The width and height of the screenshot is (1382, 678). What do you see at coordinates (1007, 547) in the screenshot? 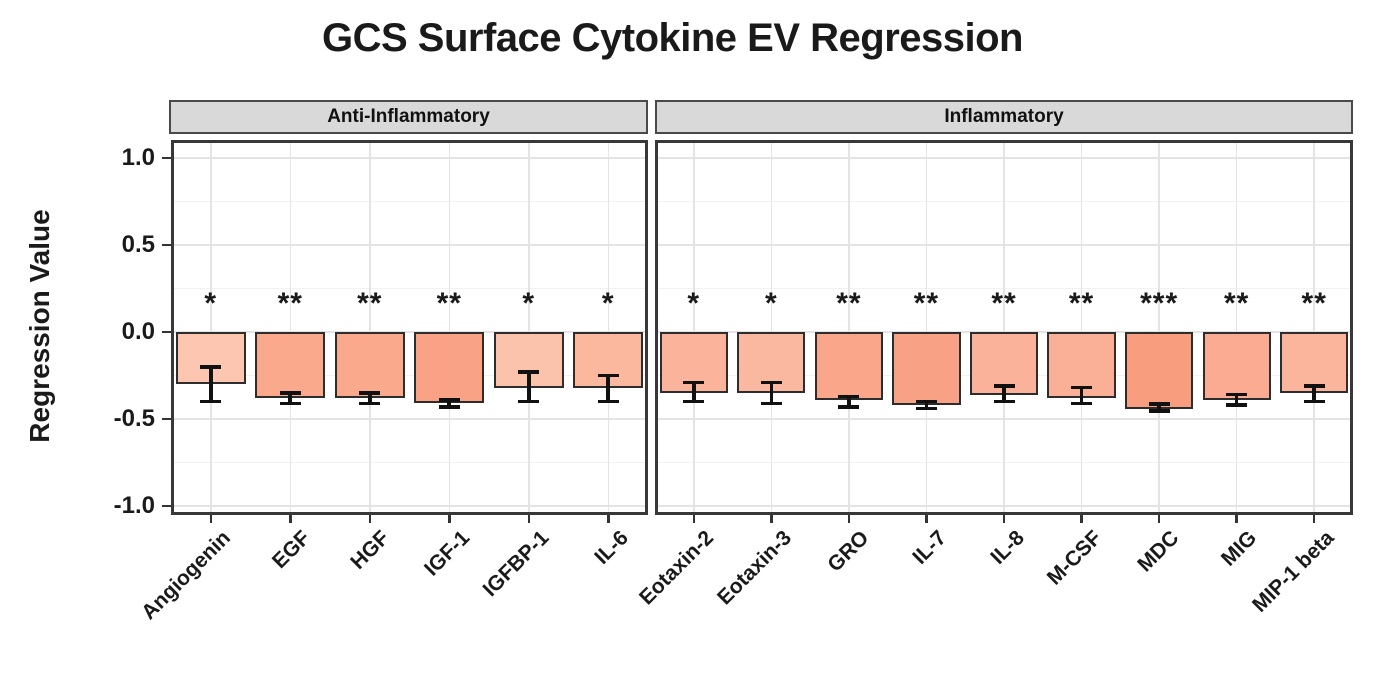
I see `x-tick-label: IL-8` at bounding box center [1007, 547].